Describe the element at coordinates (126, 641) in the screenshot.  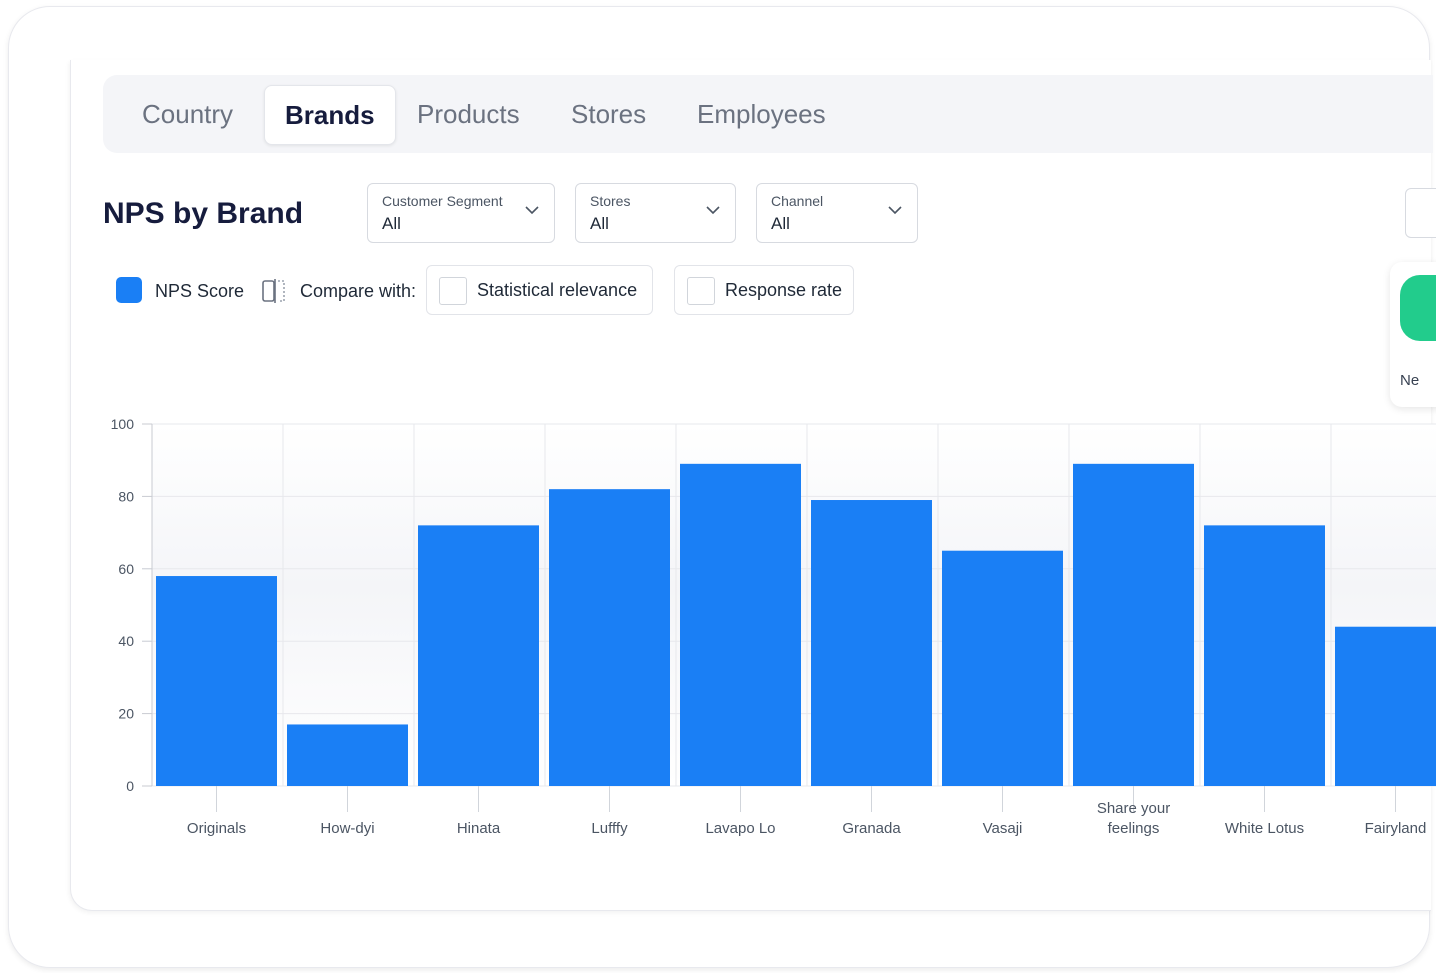
I see `y-tick-label: 40` at that location.